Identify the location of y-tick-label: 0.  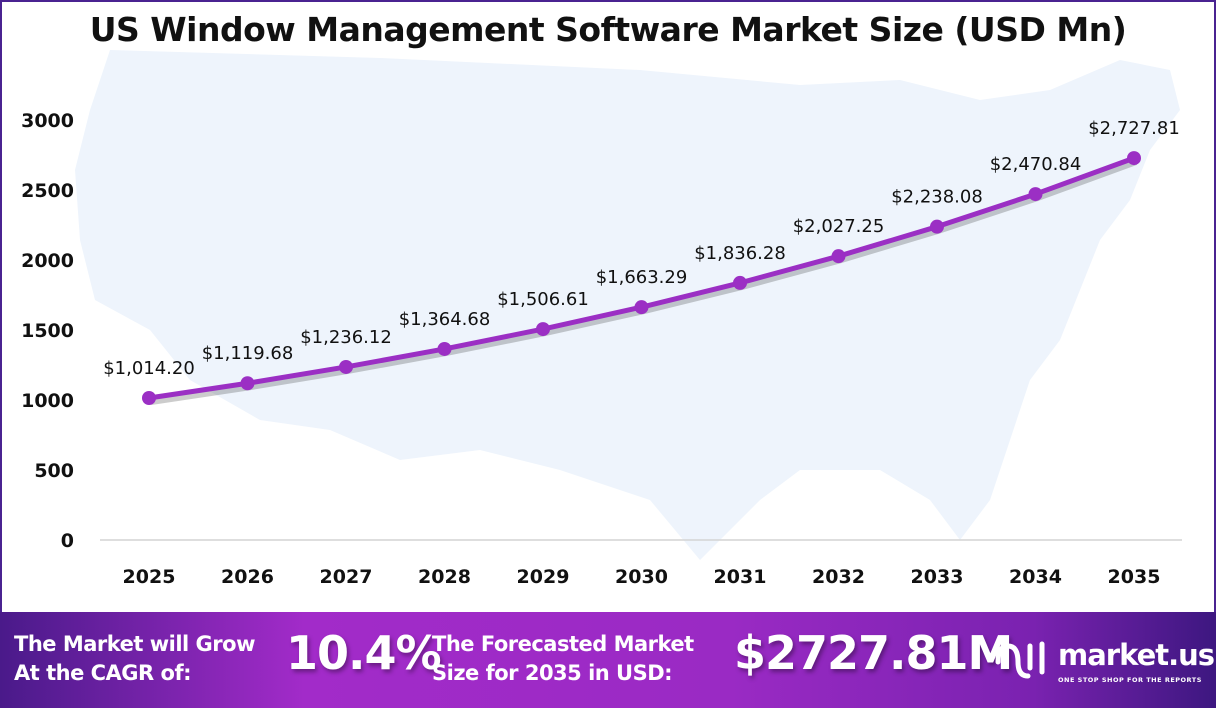
(67, 541).